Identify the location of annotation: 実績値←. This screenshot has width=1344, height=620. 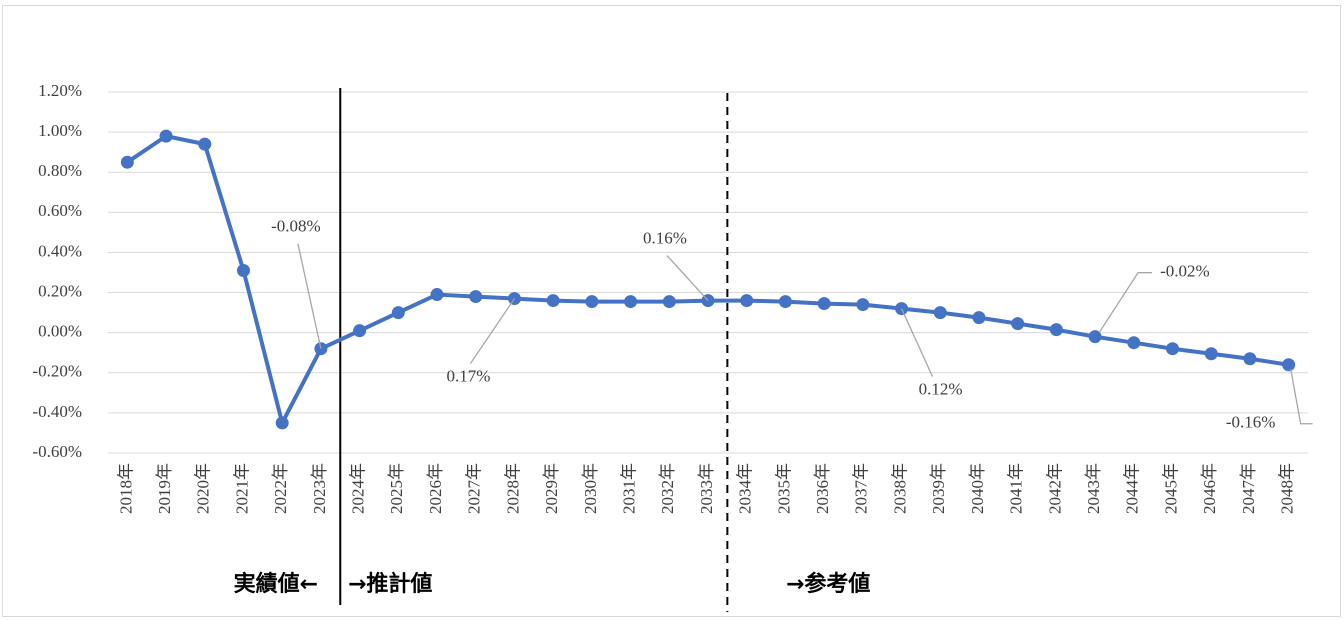
(276, 584).